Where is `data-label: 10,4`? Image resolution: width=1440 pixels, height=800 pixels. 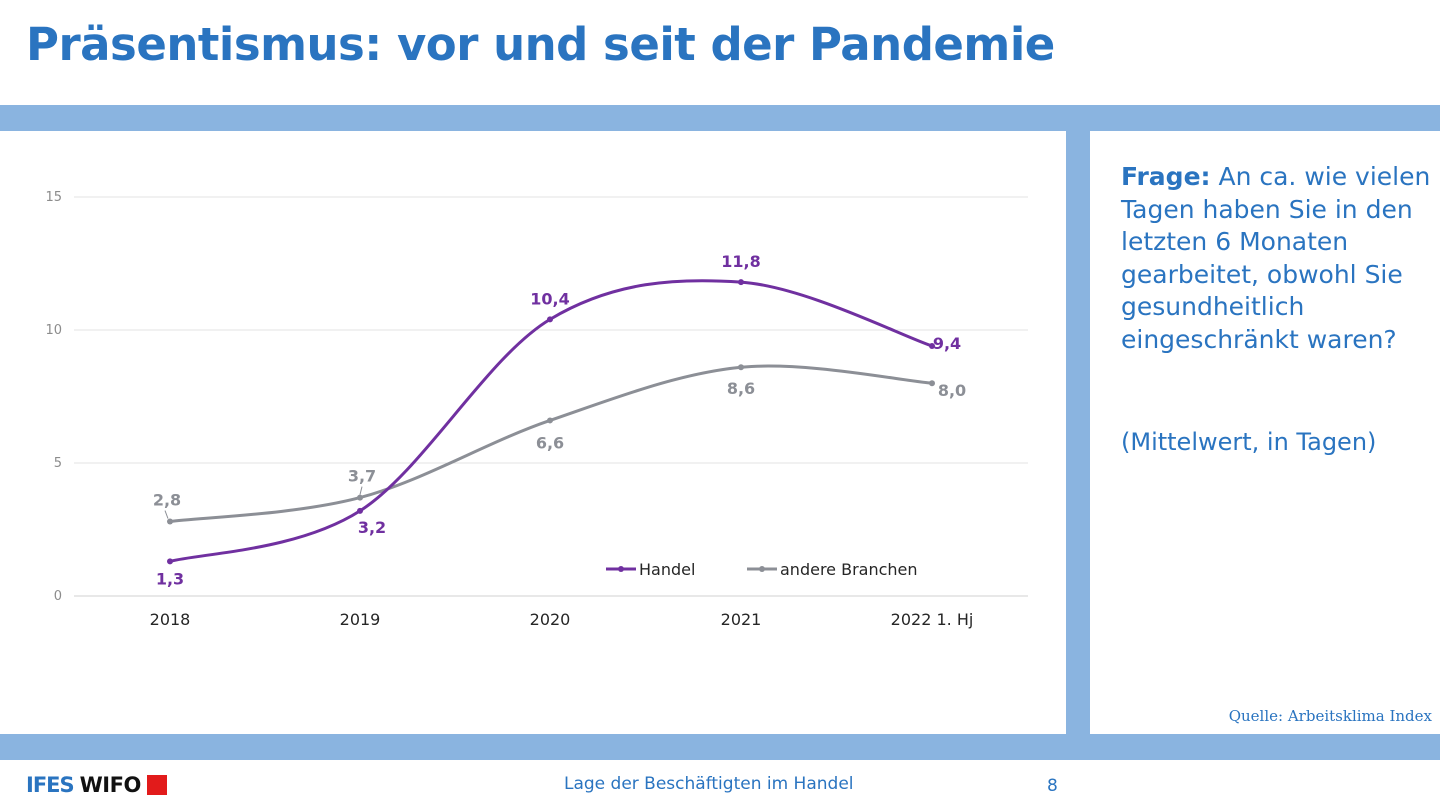 data-label: 10,4 is located at coordinates (549, 298).